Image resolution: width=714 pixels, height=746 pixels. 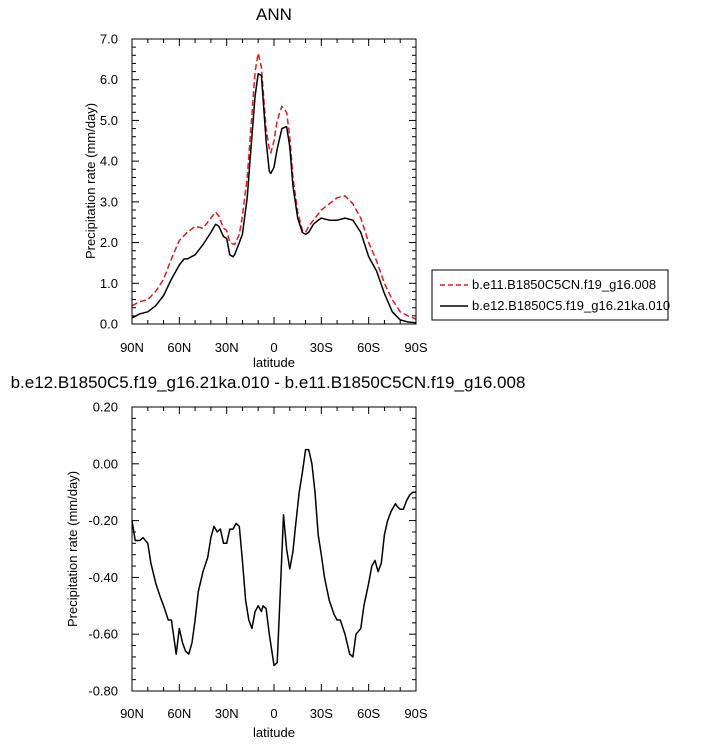 I want to click on top-chart-y-tick-label: 0.0, so click(x=109, y=324).